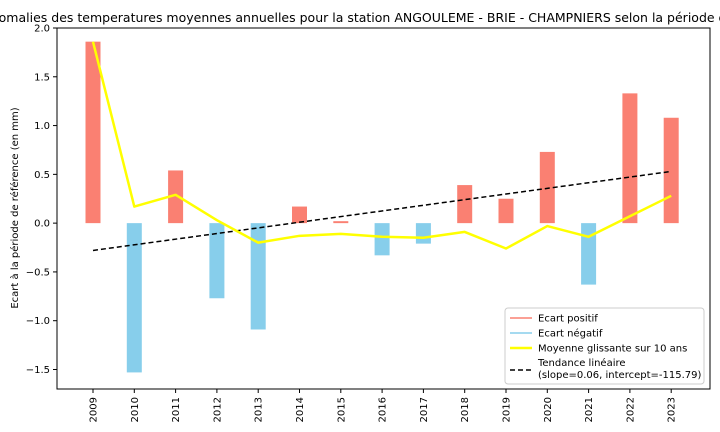 This screenshot has width=720, height=432. I want to click on legend-item-1-label: Ecart négatif, so click(570, 334).